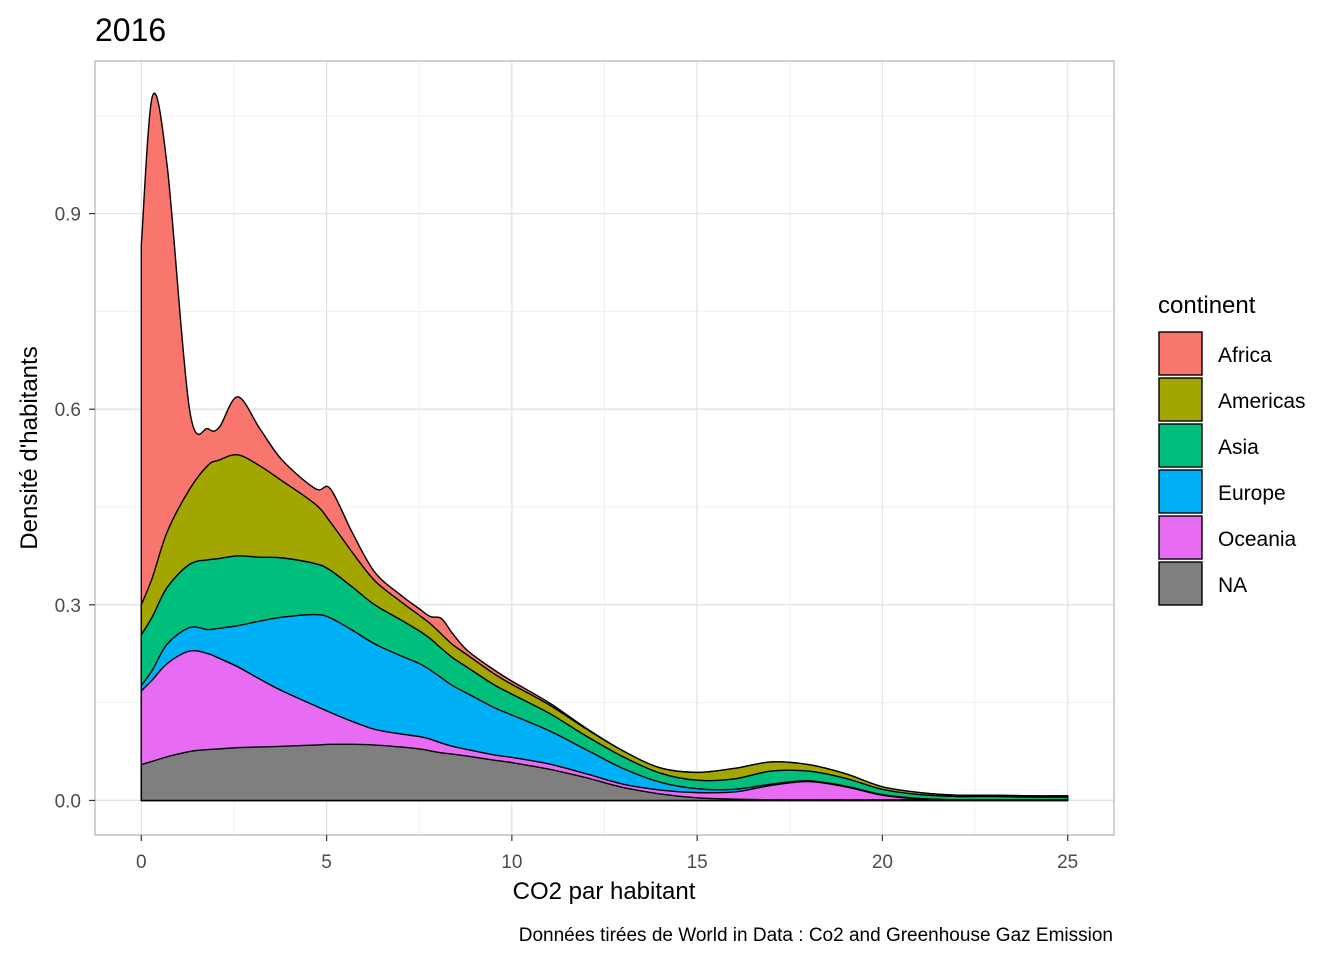  Describe the element at coordinates (29, 447) in the screenshot. I see `y-axis-label: Densité d'habitants` at that location.